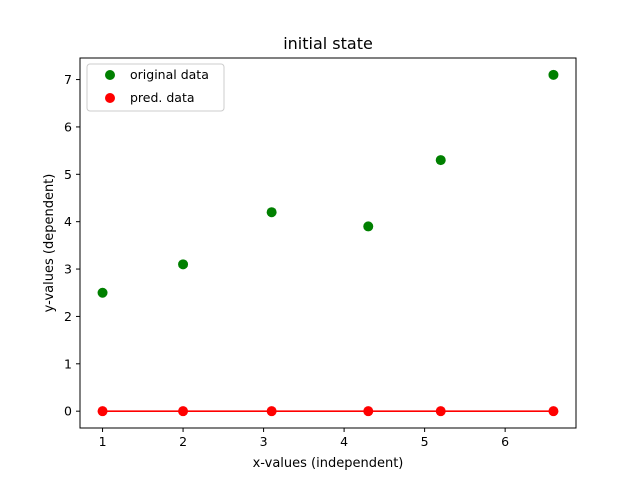 The width and height of the screenshot is (640, 480). I want to click on chart-title: initial state, so click(328, 43).